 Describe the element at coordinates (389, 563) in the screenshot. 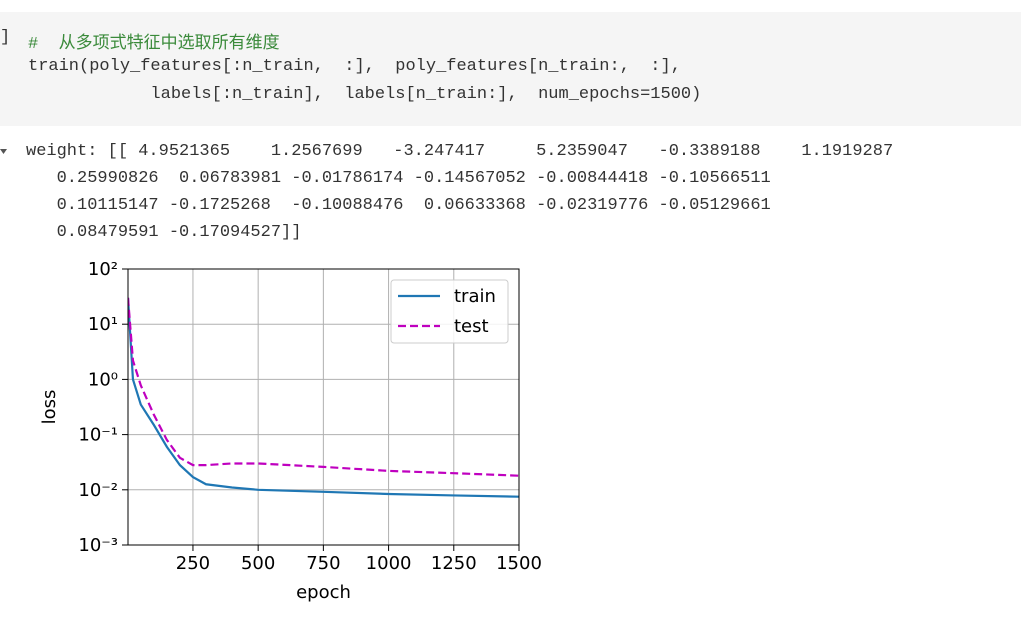

I see `x-tick-label: 1000` at that location.